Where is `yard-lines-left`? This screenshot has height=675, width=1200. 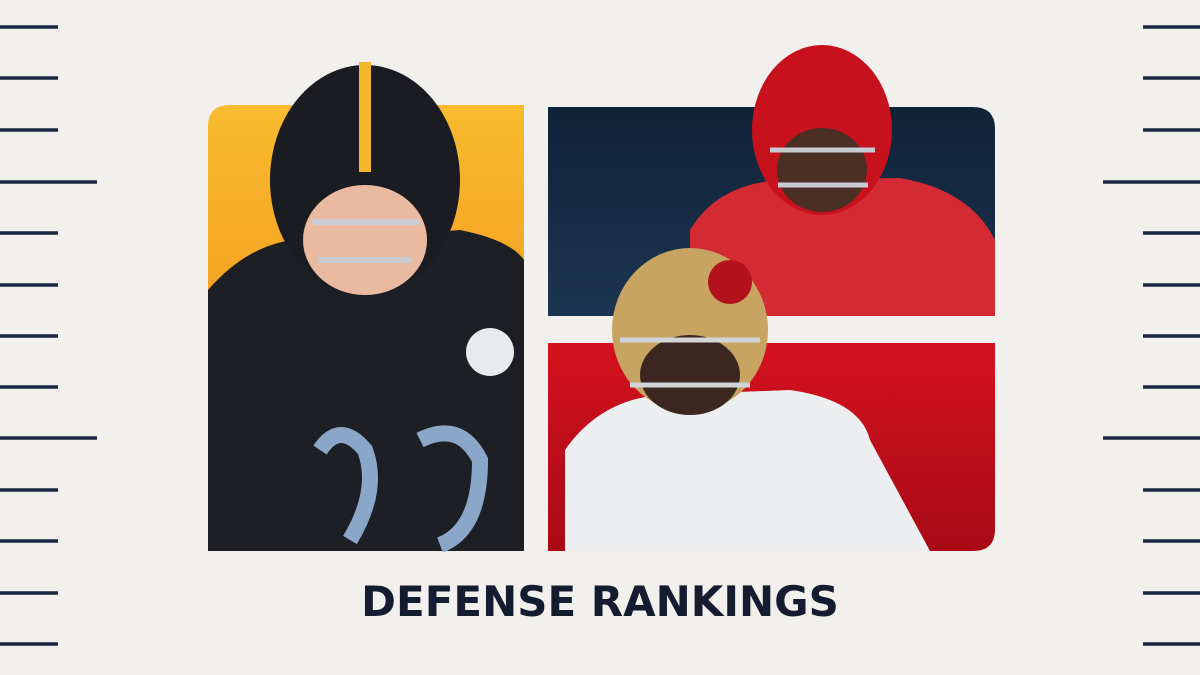
yard-lines-left is located at coordinates (48, 335).